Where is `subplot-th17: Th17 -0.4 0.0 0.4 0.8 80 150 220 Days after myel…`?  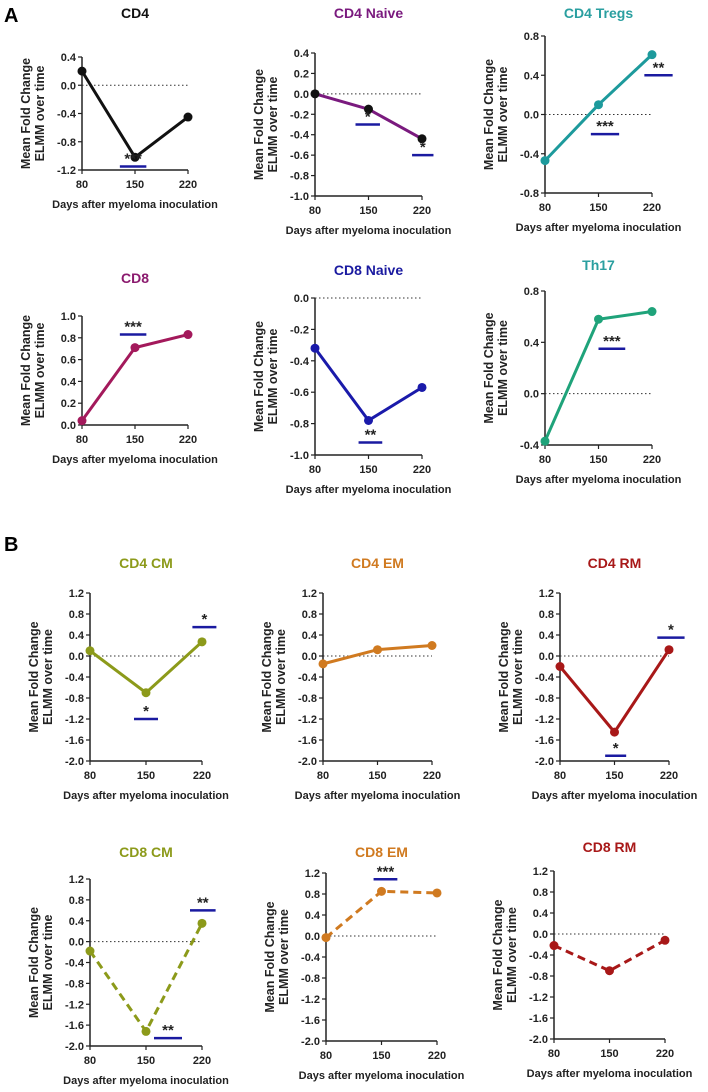
subplot-th17: Th17 -0.4 0.0 0.4 0.8 80 150 220 Days after myel… is located at coordinates (582, 371).